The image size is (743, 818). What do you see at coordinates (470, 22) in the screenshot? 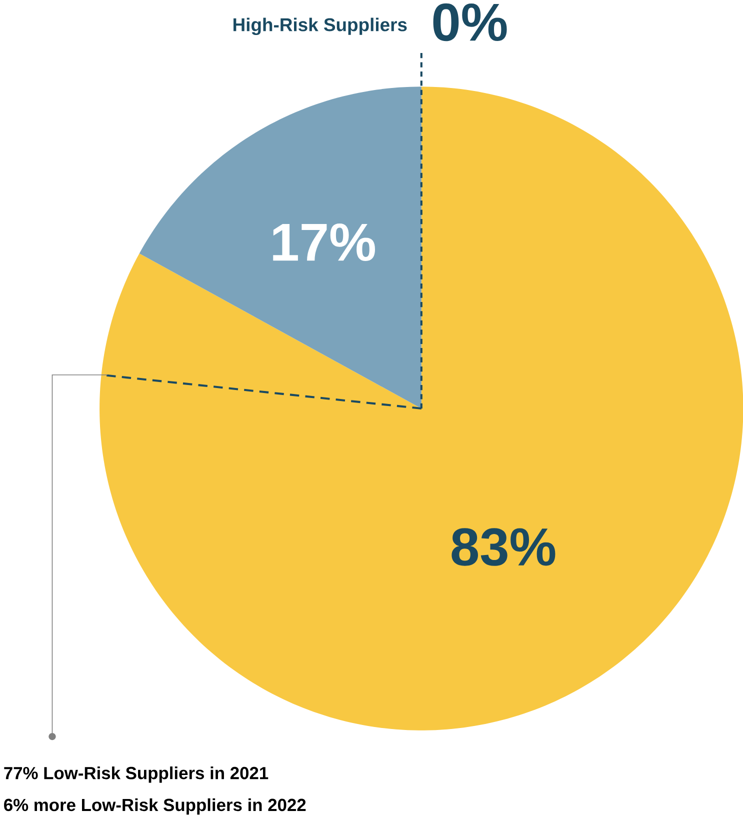
I see `text: 0%` at bounding box center [470, 22].